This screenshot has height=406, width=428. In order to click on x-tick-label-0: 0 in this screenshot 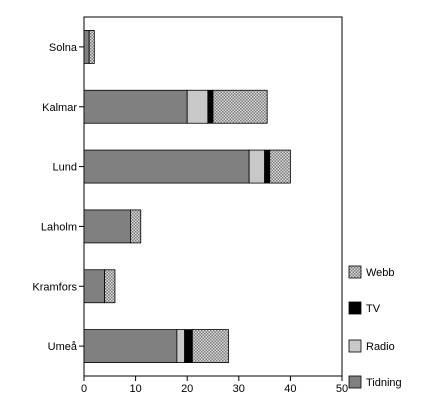, I will do `click(84, 389)`.